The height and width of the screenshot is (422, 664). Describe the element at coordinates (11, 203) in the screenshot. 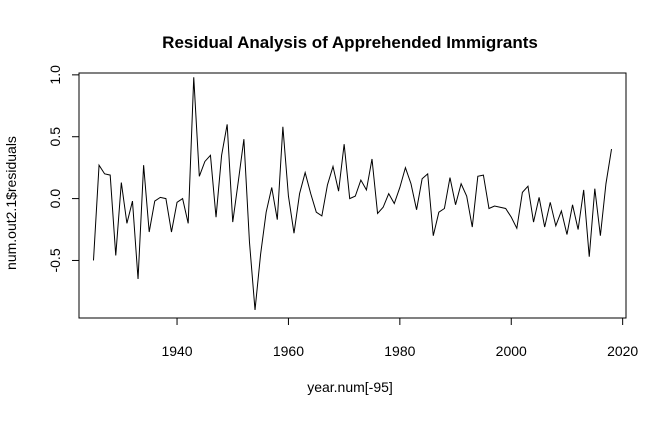

I see `y-axis-label: num.out2.1$residuals` at that location.